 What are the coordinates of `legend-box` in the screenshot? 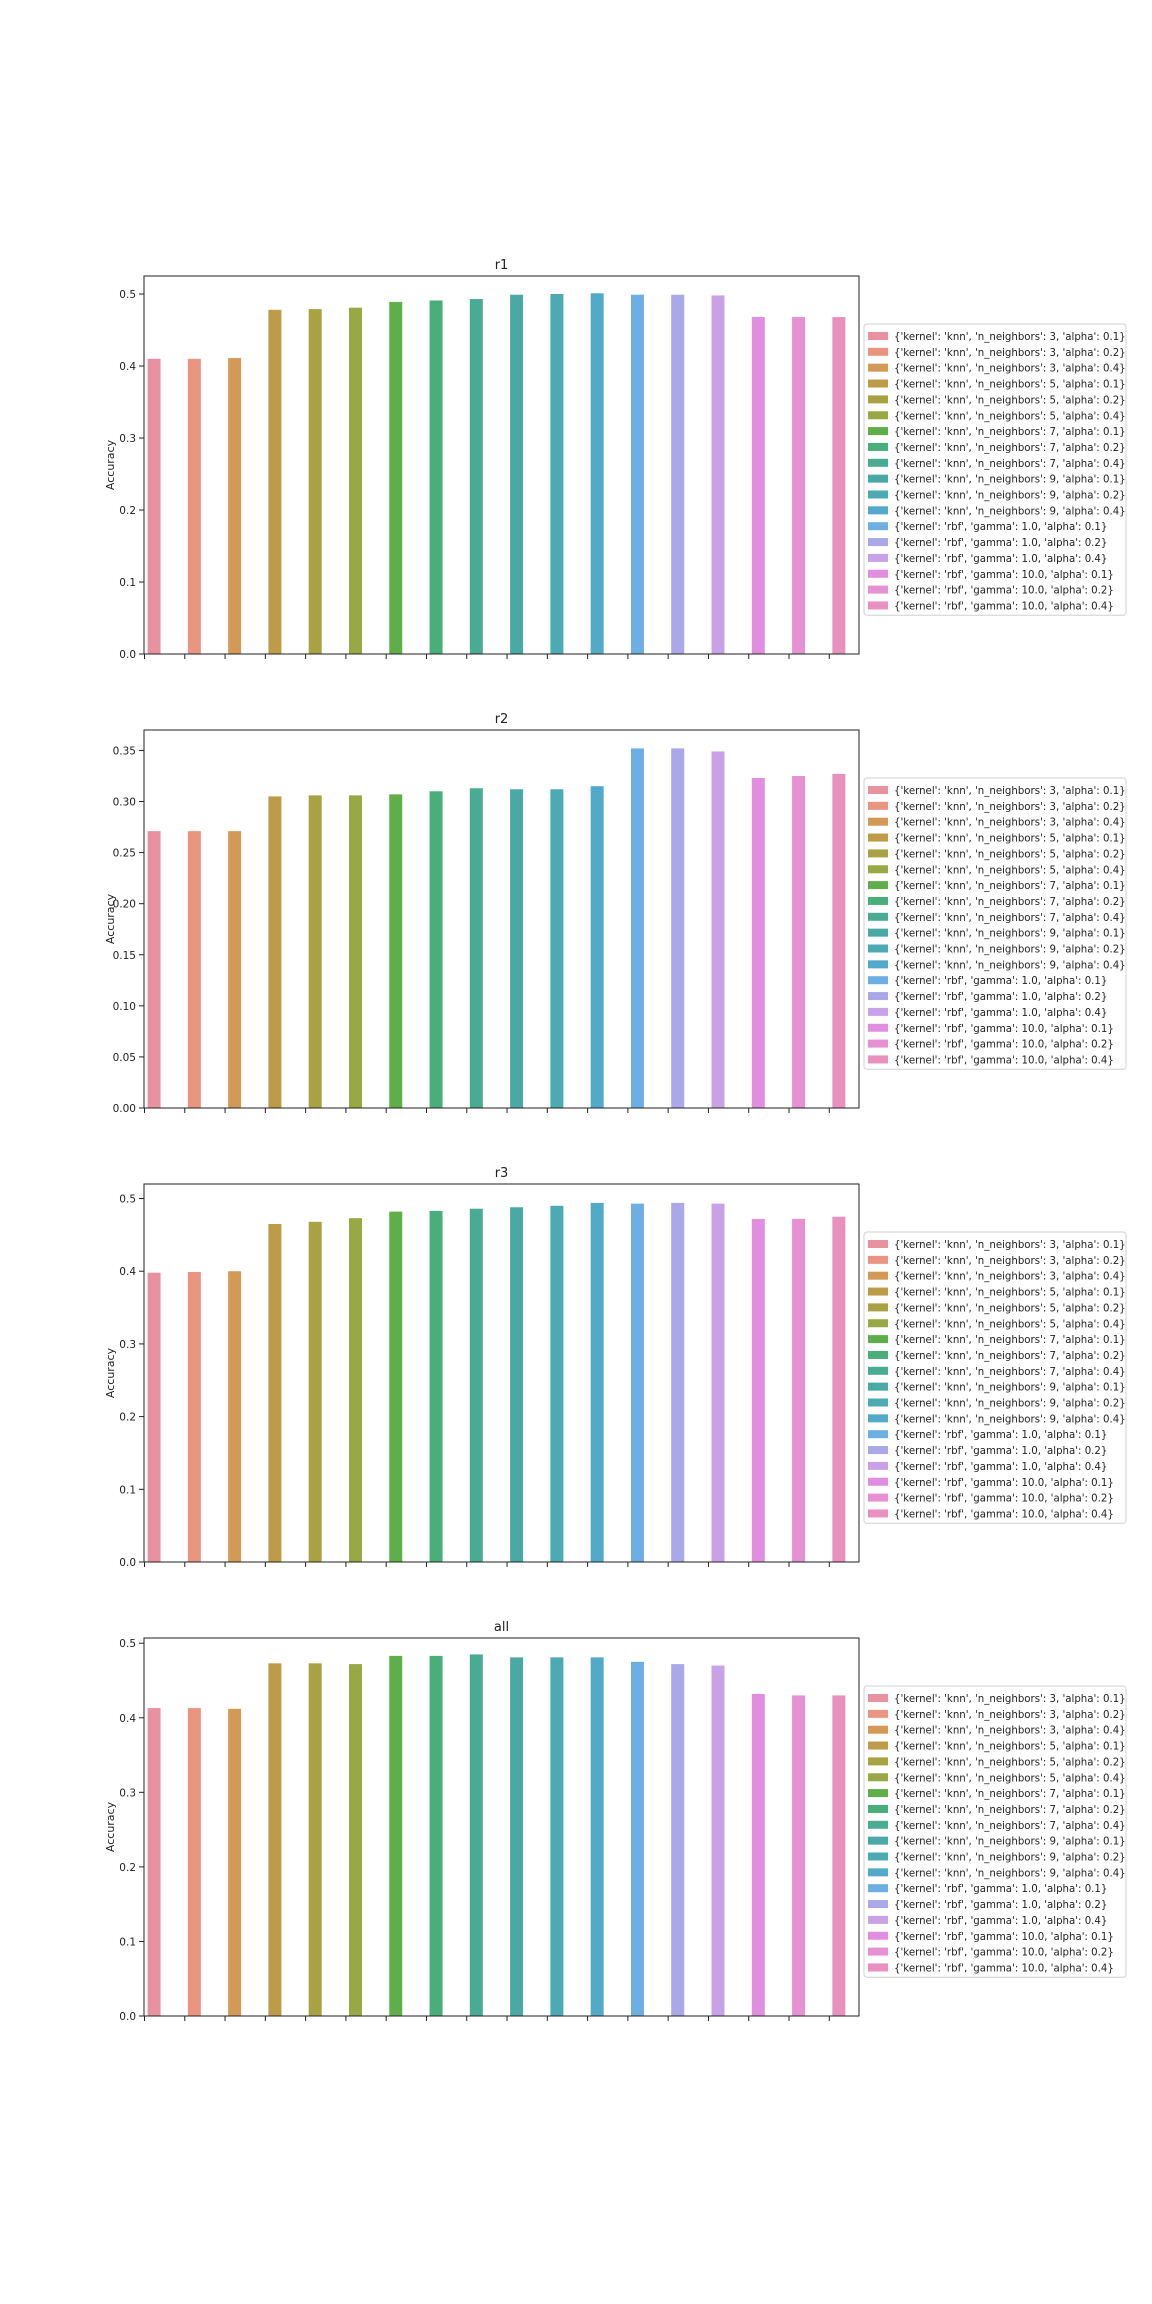 It's located at (995, 1377).